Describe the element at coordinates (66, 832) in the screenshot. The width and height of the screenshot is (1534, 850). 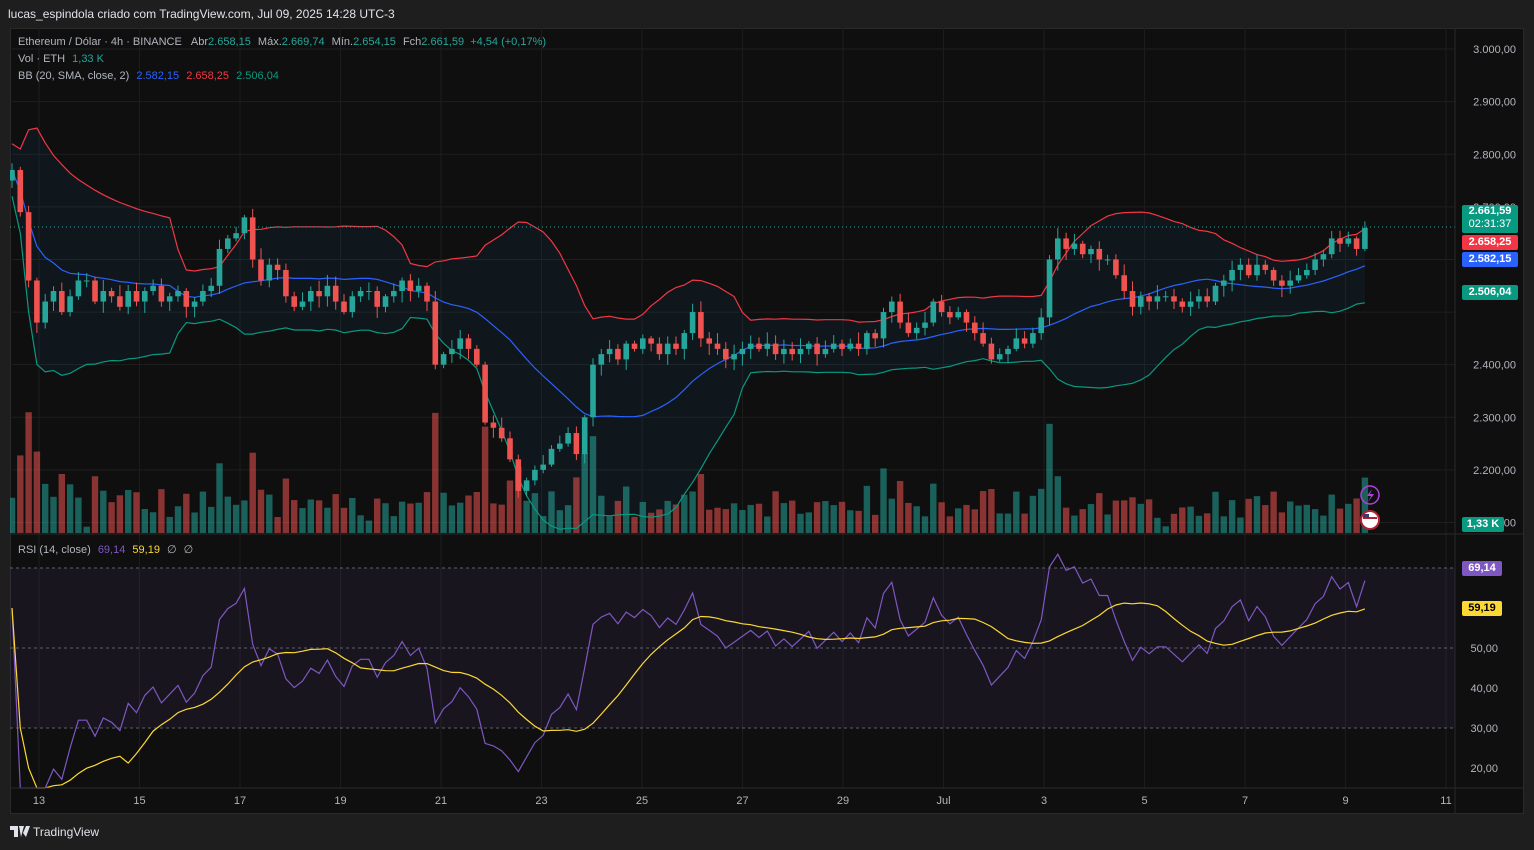
I see `brand-name: TradingView` at that location.